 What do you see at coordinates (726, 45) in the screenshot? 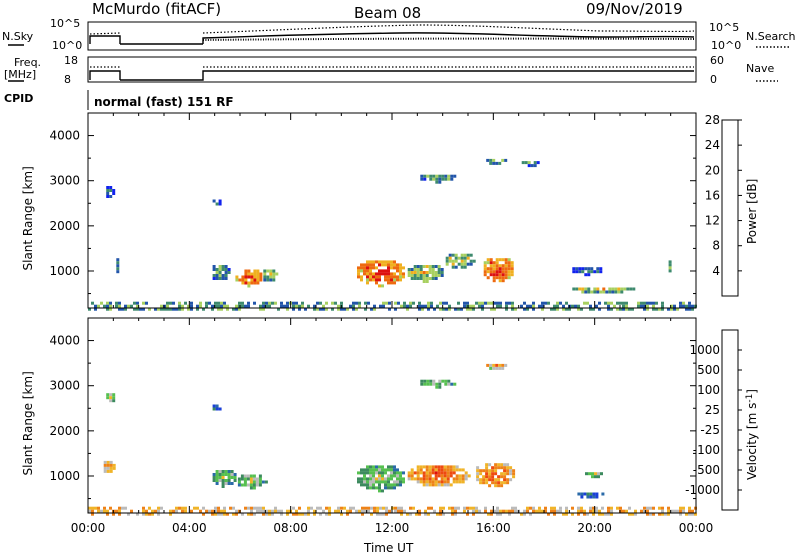
I see `nsearch-tick-bottom: 10^0` at bounding box center [726, 45].